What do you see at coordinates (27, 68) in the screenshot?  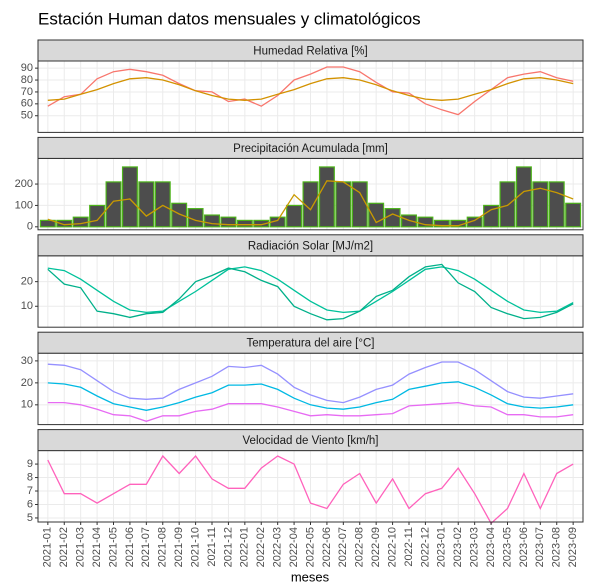 I see `y-tick-label: 90` at bounding box center [27, 68].